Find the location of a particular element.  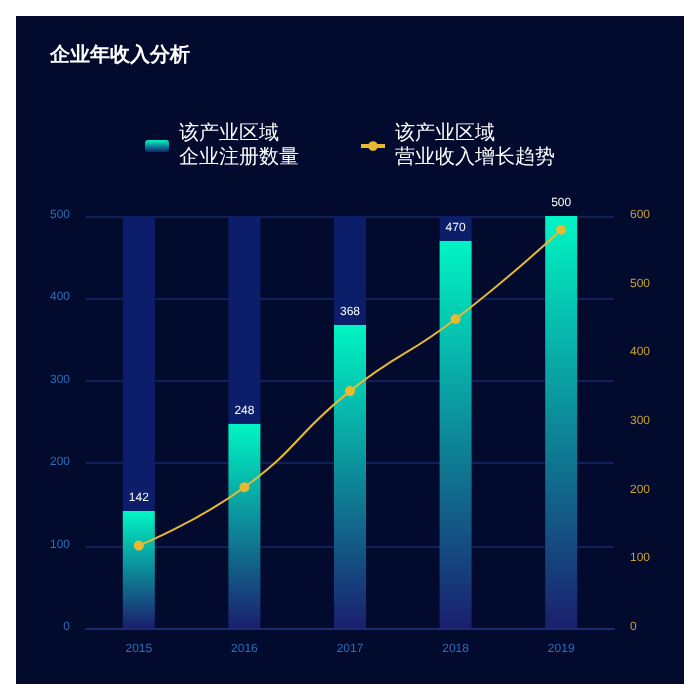

legend-label: 该产业区域营业收入增长趋势 is located at coordinates (475, 145).